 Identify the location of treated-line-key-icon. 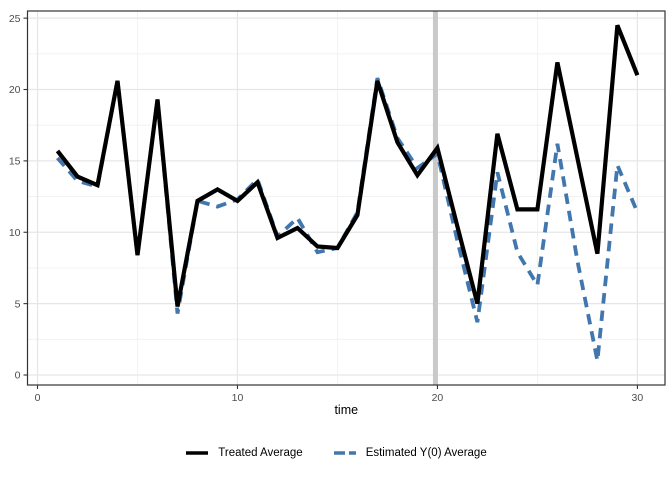
(197, 453).